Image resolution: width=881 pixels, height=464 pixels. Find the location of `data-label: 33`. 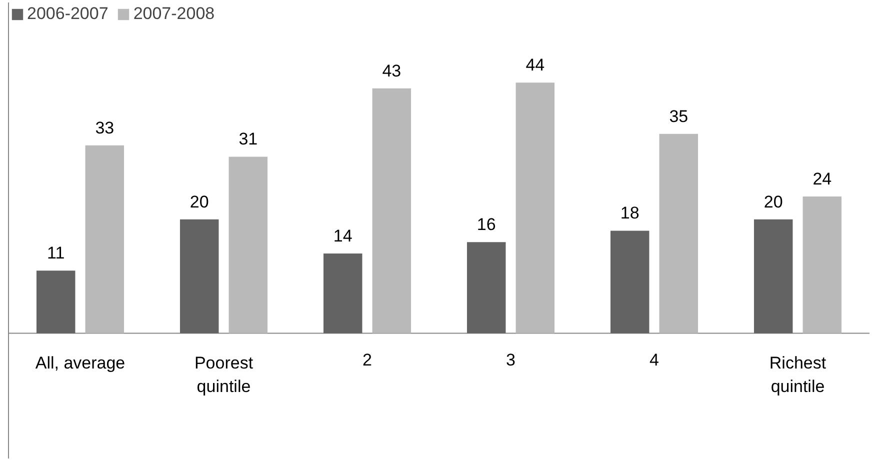

data-label: 33 is located at coordinates (104, 128).